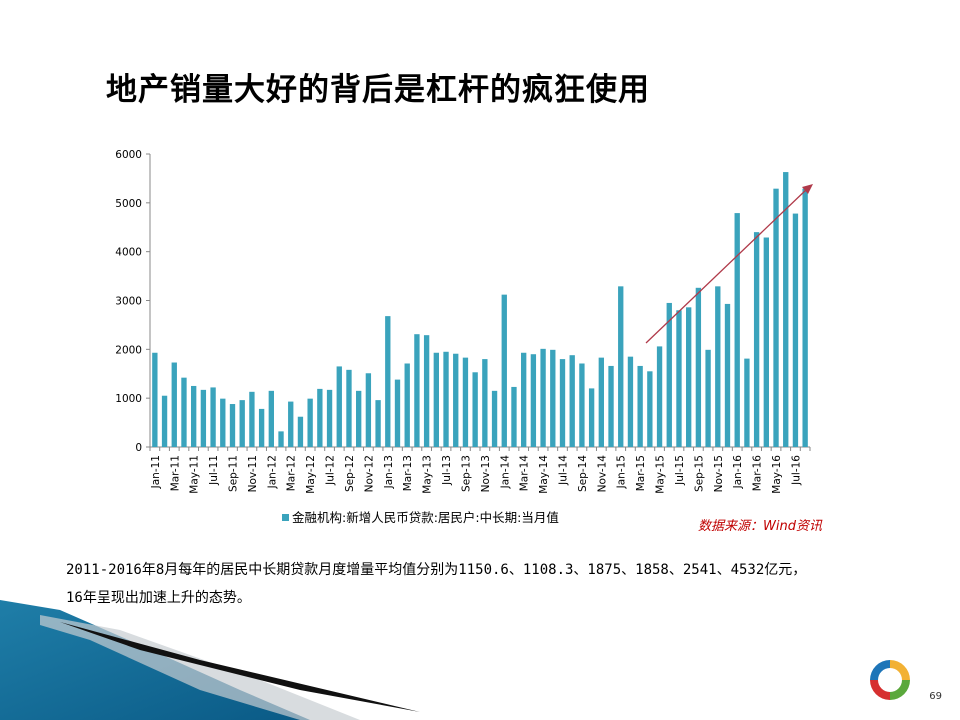 This screenshot has height=720, width=960. I want to click on x-tick-label: Jan-13, so click(389, 472).